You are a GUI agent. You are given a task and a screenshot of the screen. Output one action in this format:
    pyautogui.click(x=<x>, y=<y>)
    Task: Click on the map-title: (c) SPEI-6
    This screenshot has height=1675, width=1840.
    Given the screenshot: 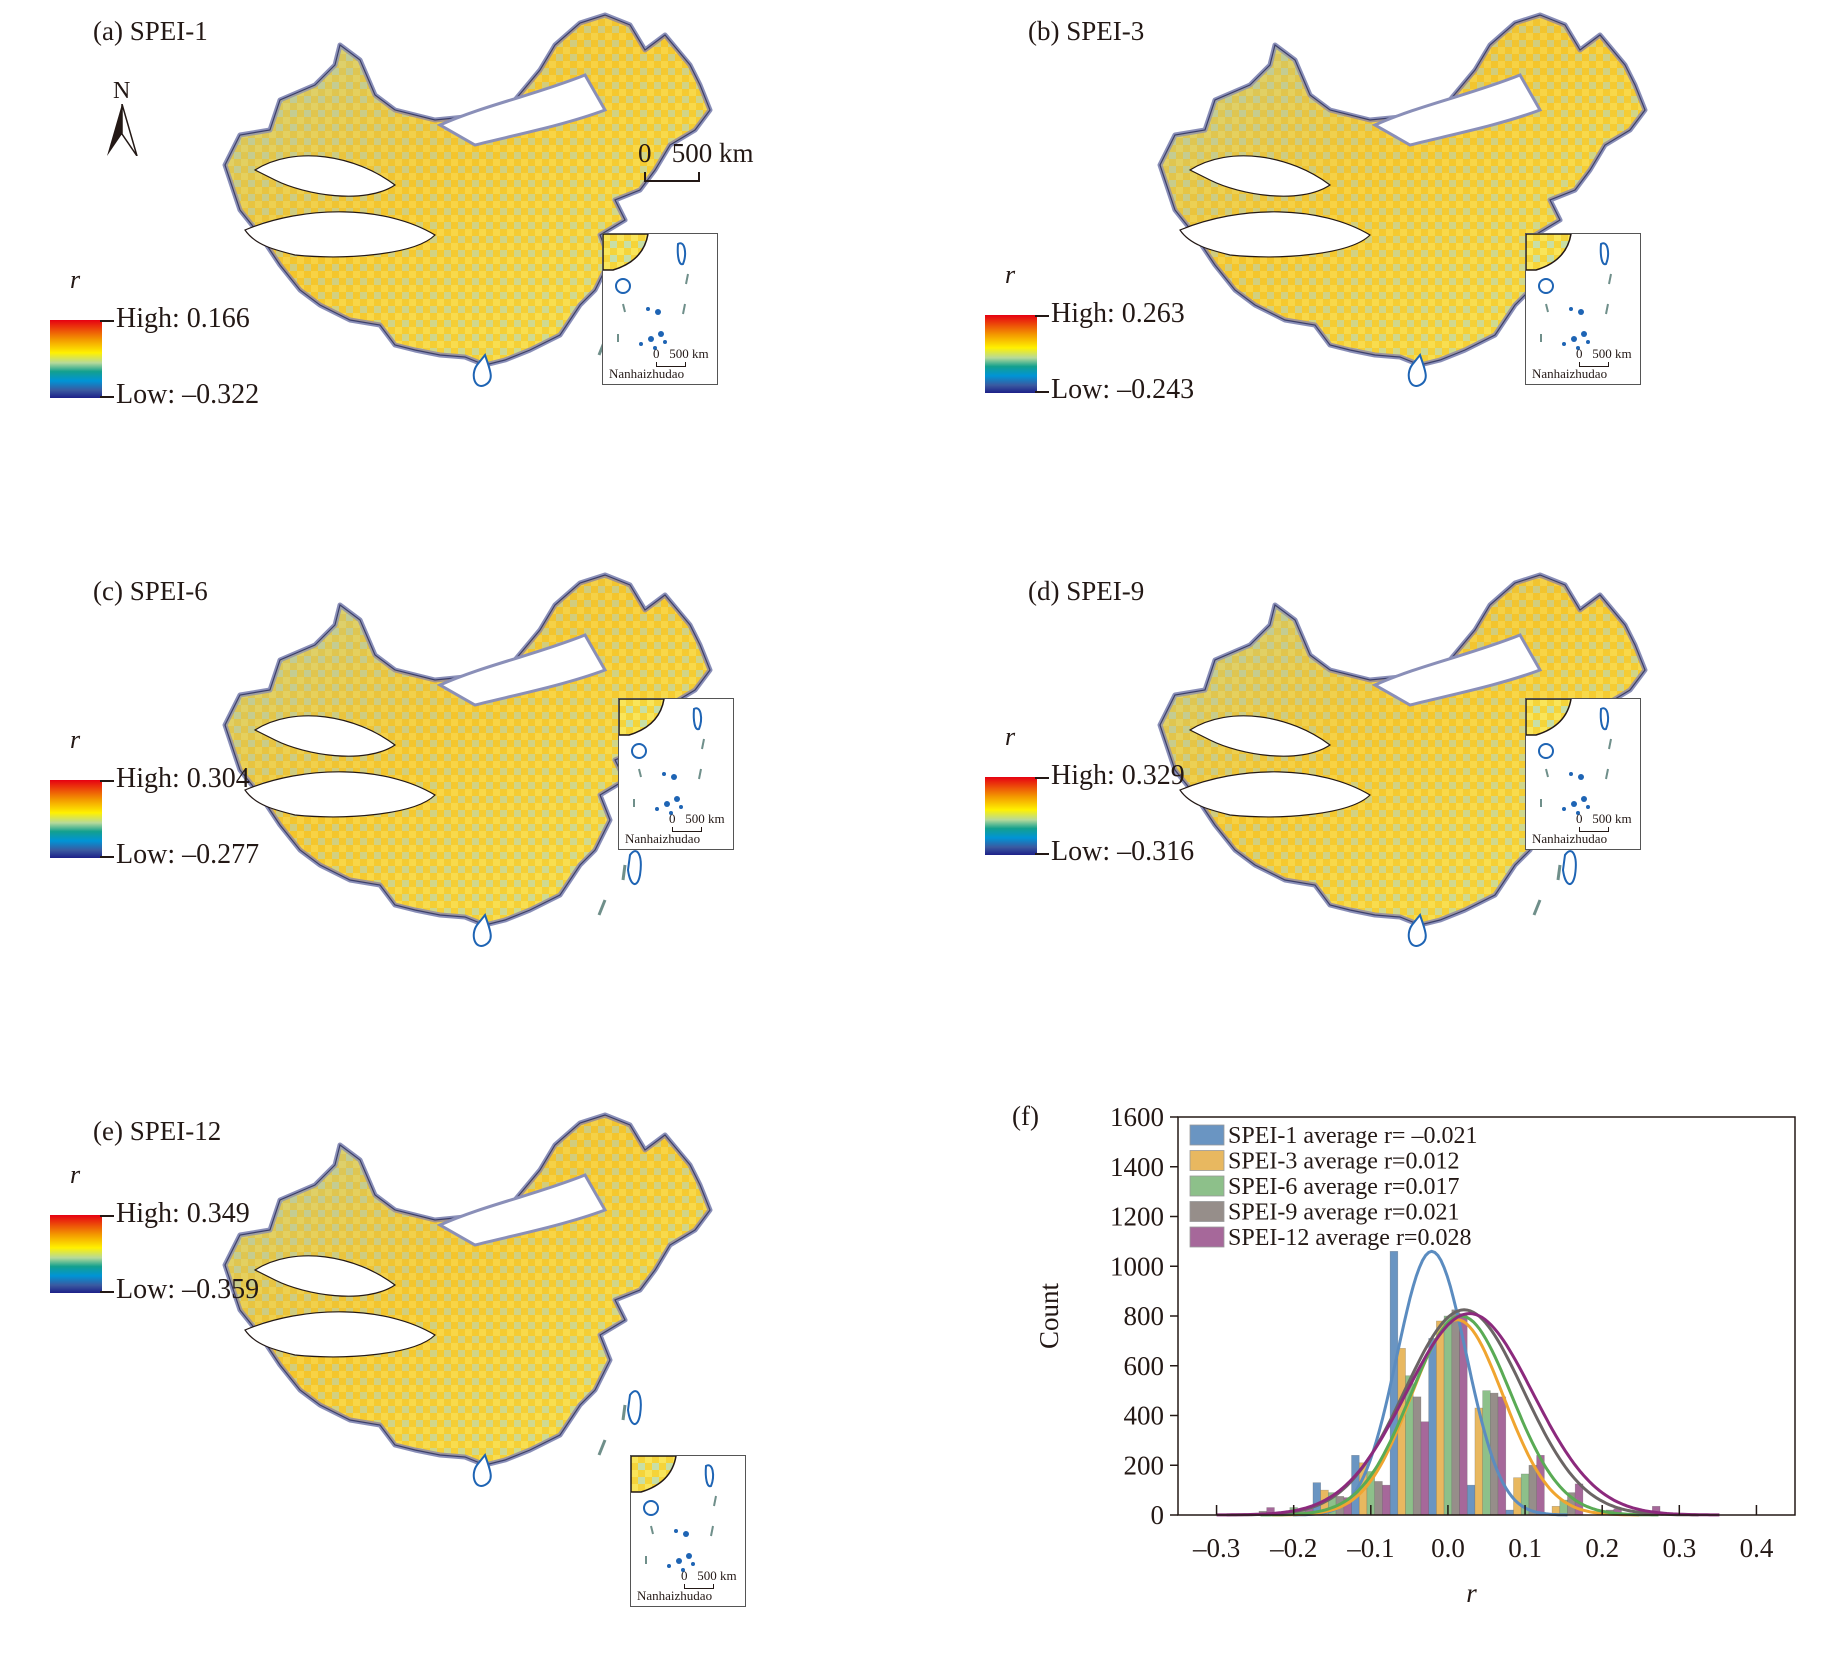 What is the action you would take?
    pyautogui.click(x=150, y=591)
    